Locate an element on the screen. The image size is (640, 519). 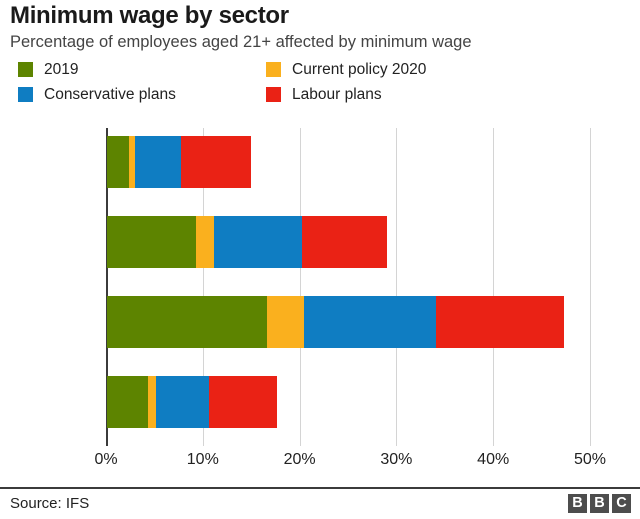
source-note: Source: IFS is located at coordinates (50, 503).